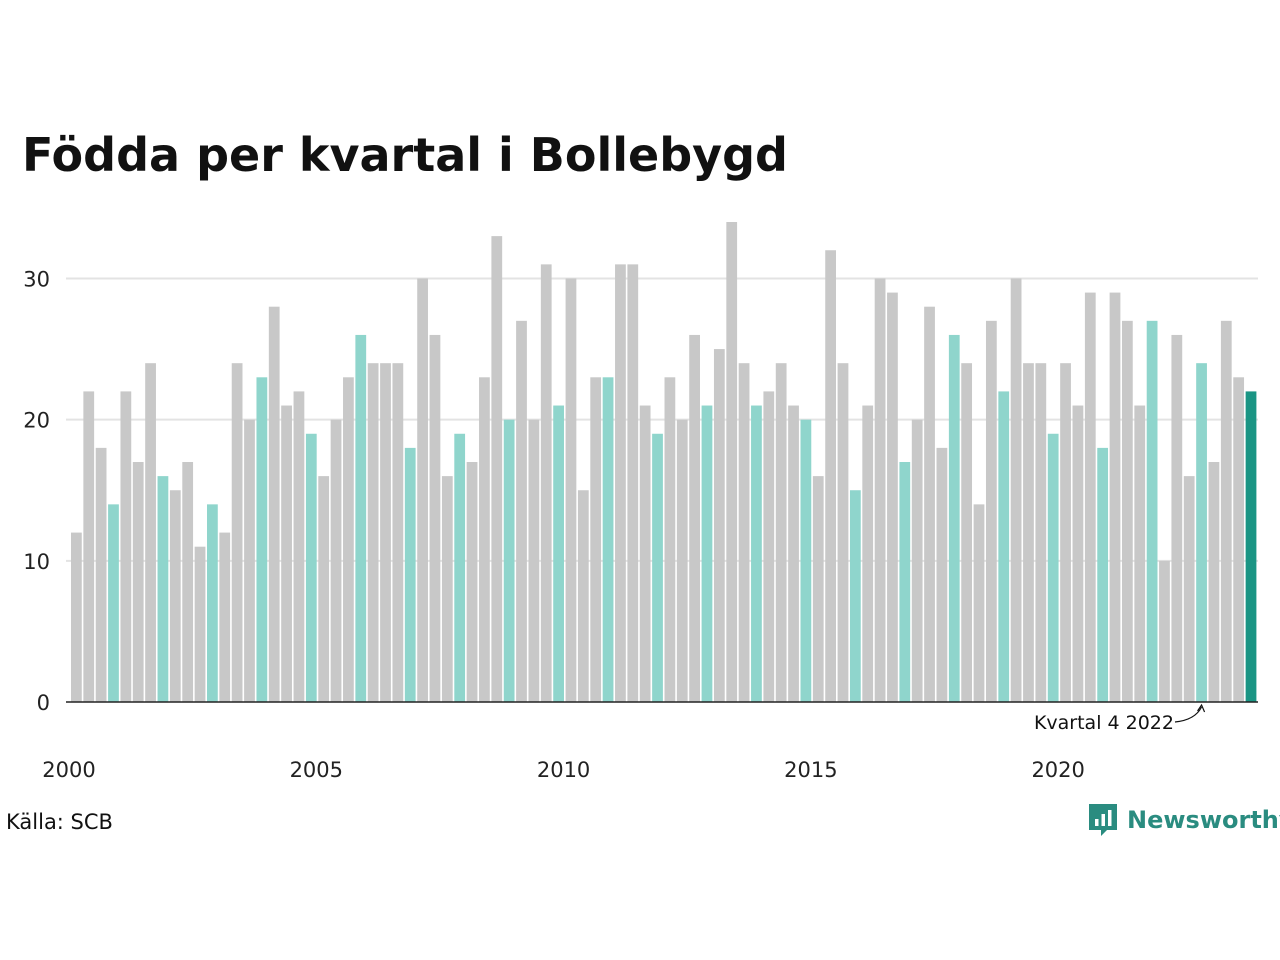 This screenshot has height=960, width=1280. What do you see at coordinates (810, 770) in the screenshot?
I see `x-tick-label: 2015` at bounding box center [810, 770].